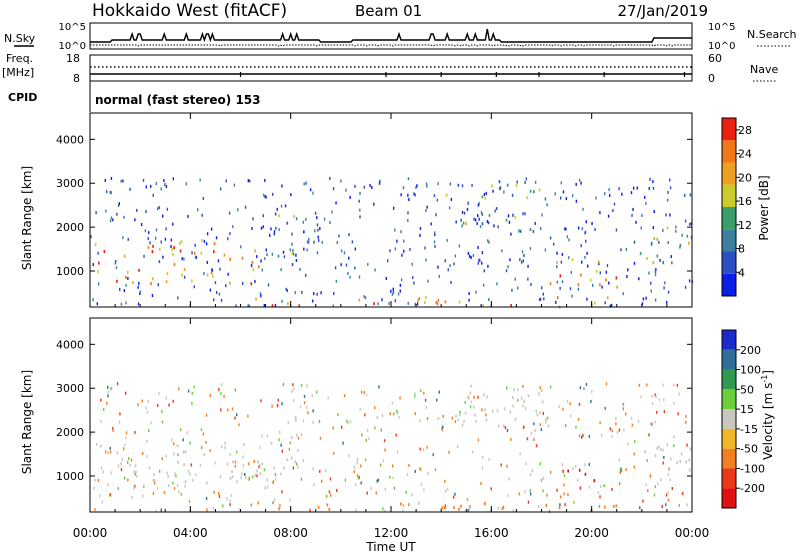  I want to click on freq-label: Freq., so click(19, 58).